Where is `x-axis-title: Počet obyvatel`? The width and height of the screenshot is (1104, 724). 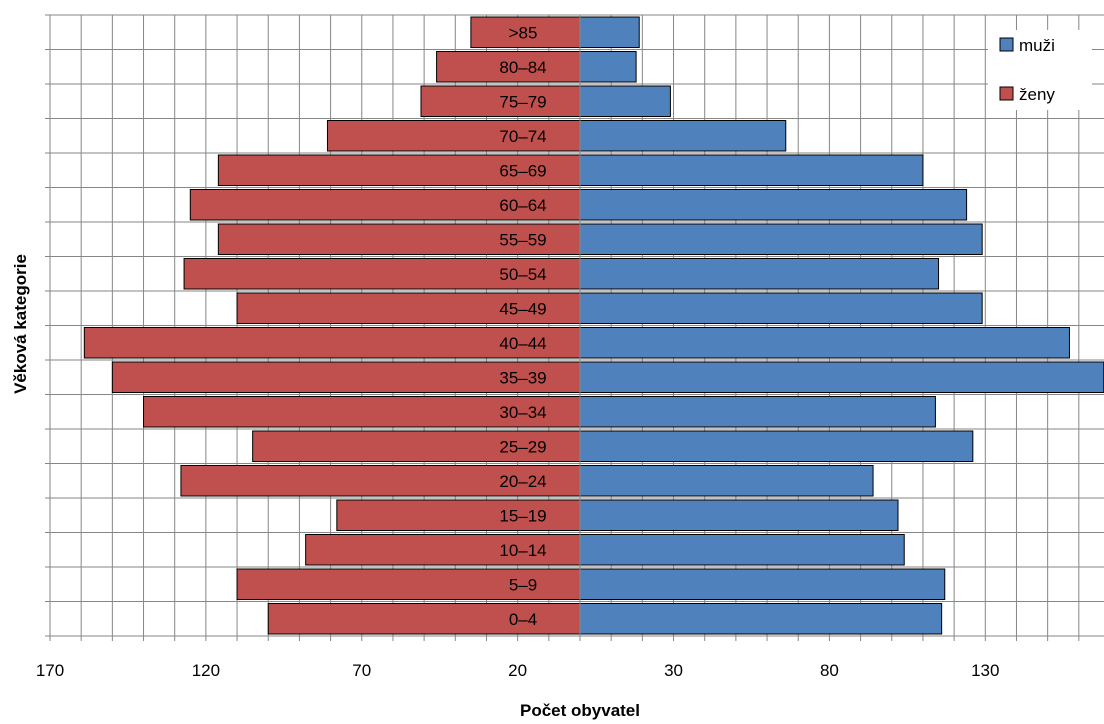
x-axis-title: Počet obyvatel is located at coordinates (580, 710).